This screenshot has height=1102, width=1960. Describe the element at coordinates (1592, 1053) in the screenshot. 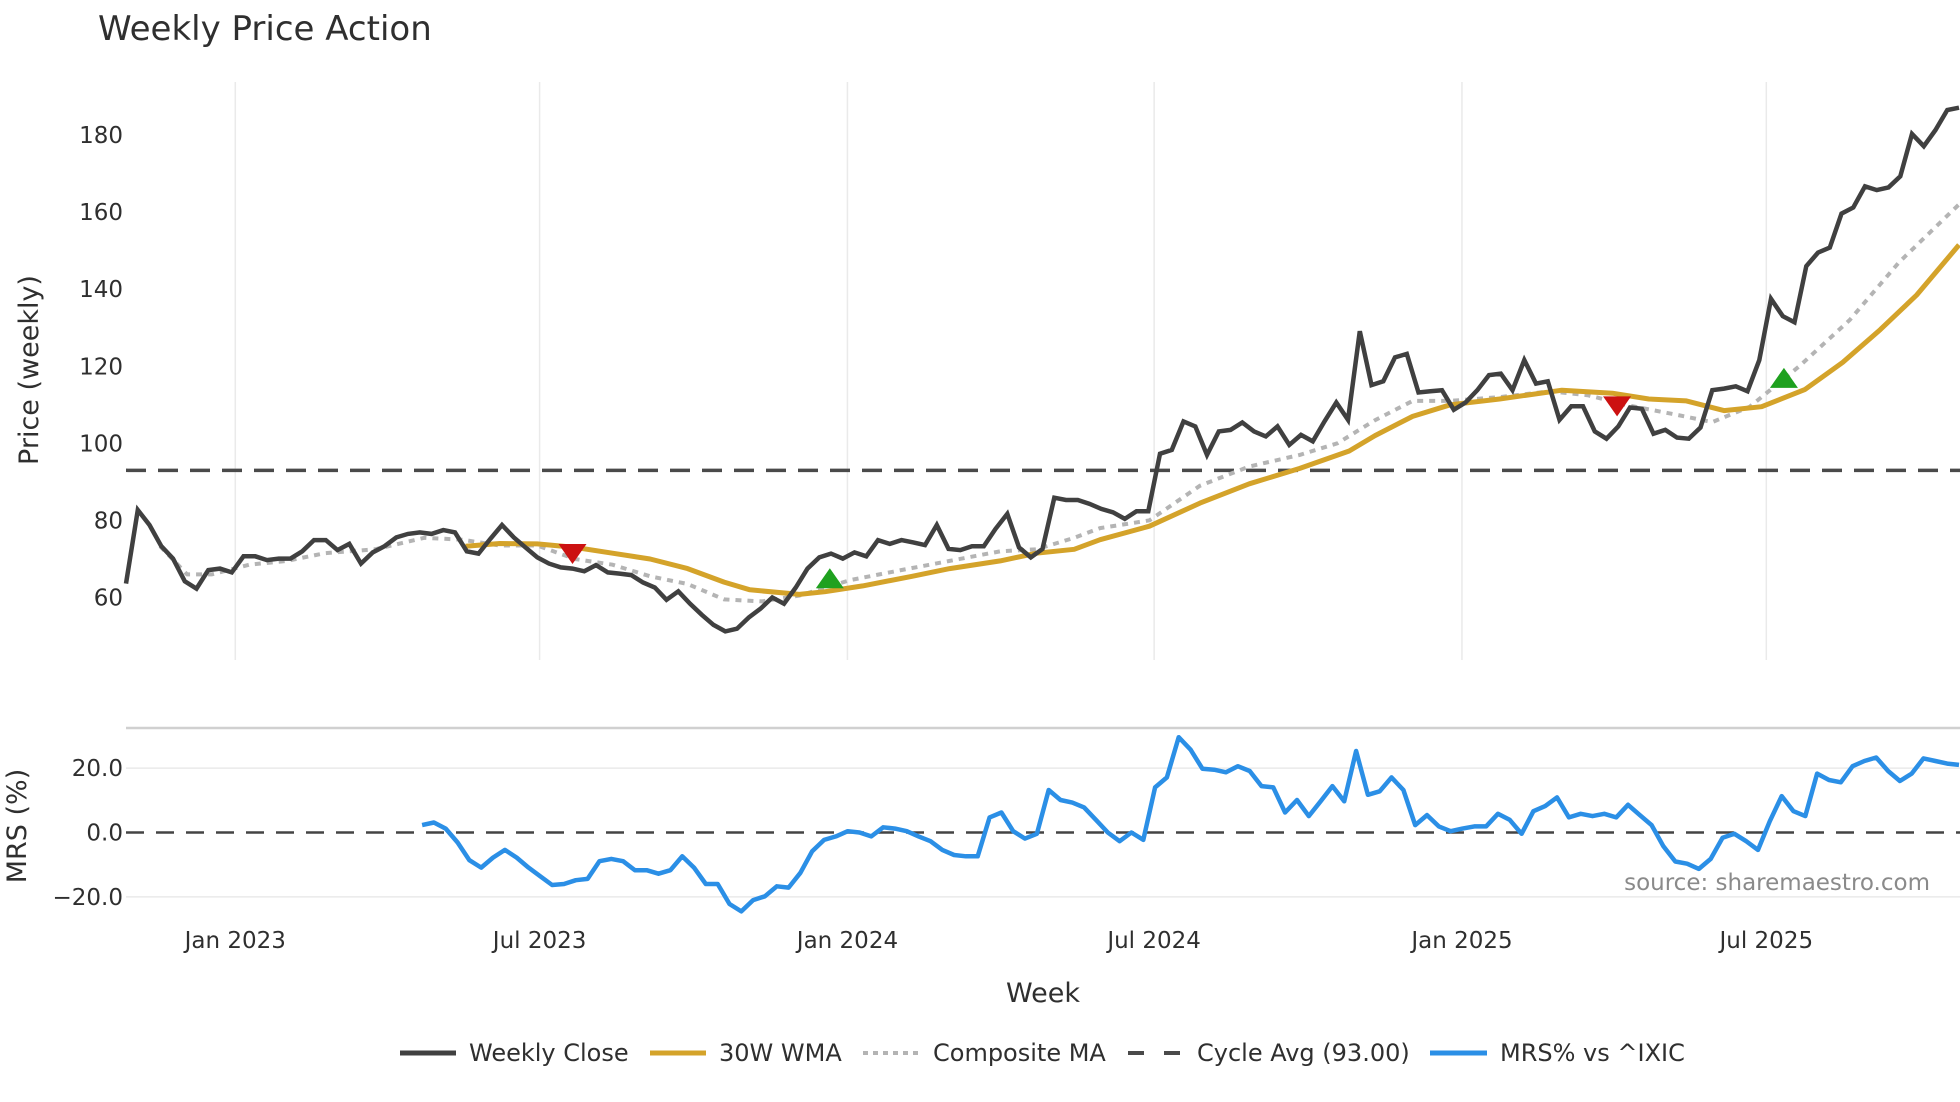

I see `legend-label-mrs: MRS% vs ^IXIC` at that location.